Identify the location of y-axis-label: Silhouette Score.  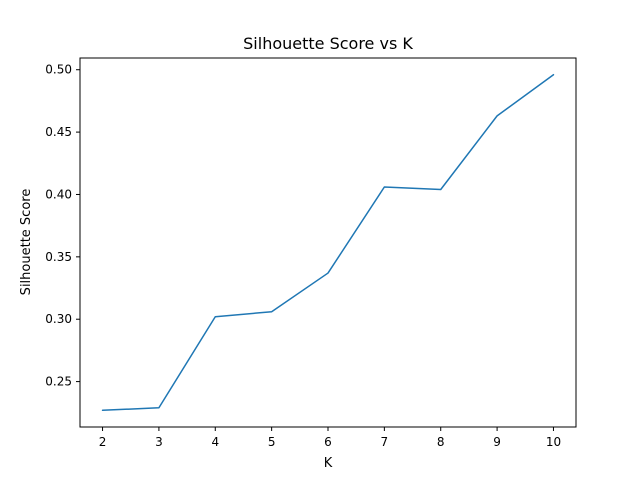
(26, 242).